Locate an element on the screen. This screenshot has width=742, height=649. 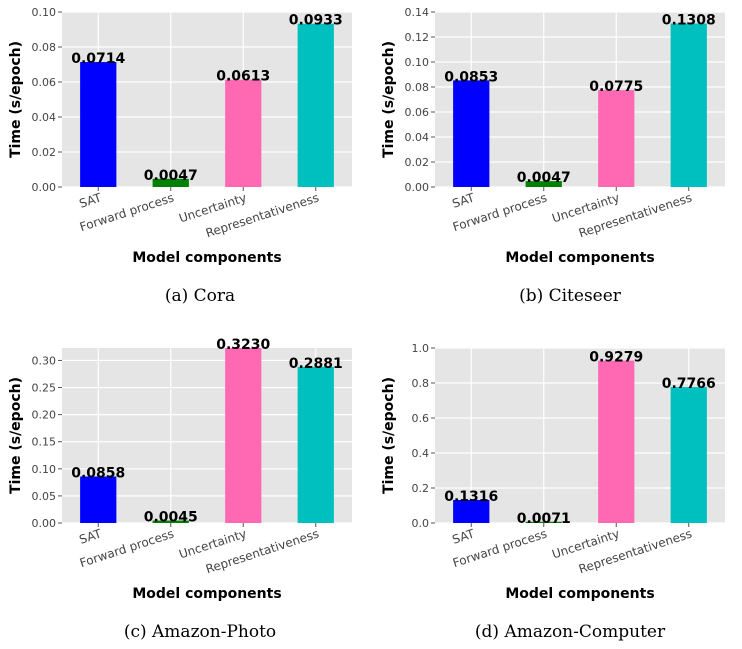
y-tick-label-d: 0.6 is located at coordinates (421, 418).